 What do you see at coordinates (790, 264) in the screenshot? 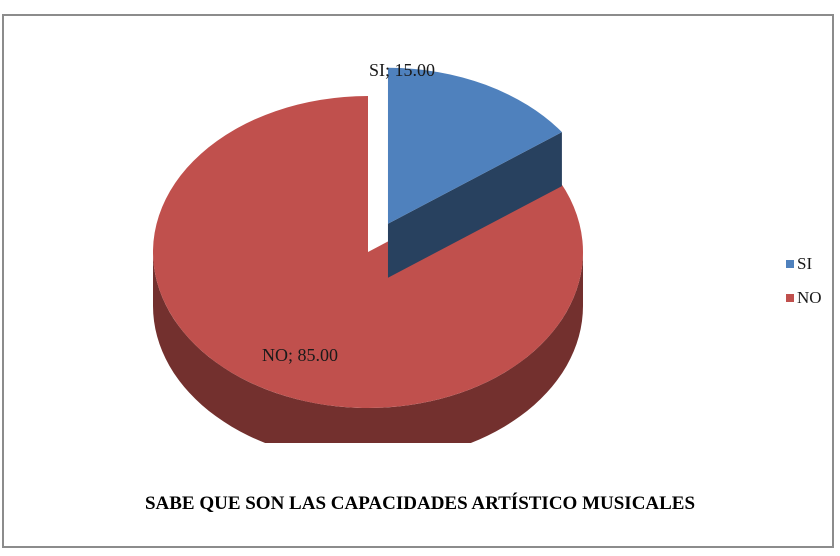
I see `legend-swatch-si` at bounding box center [790, 264].